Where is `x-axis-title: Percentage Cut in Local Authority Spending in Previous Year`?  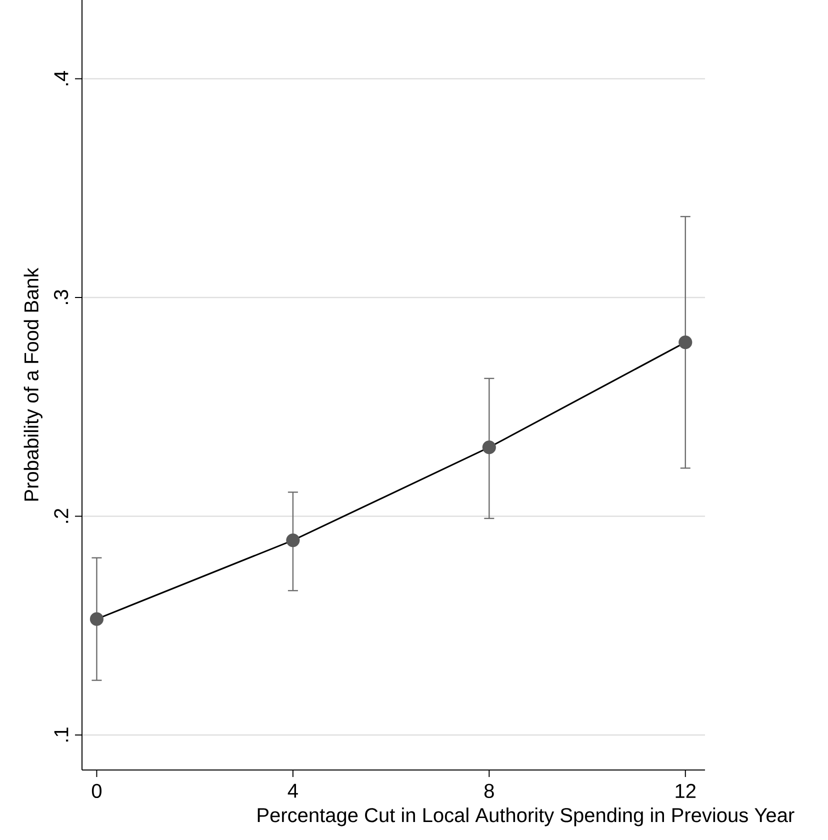
x-axis-title: Percentage Cut in Local Authority Spending in Previous Year is located at coordinates (526, 817).